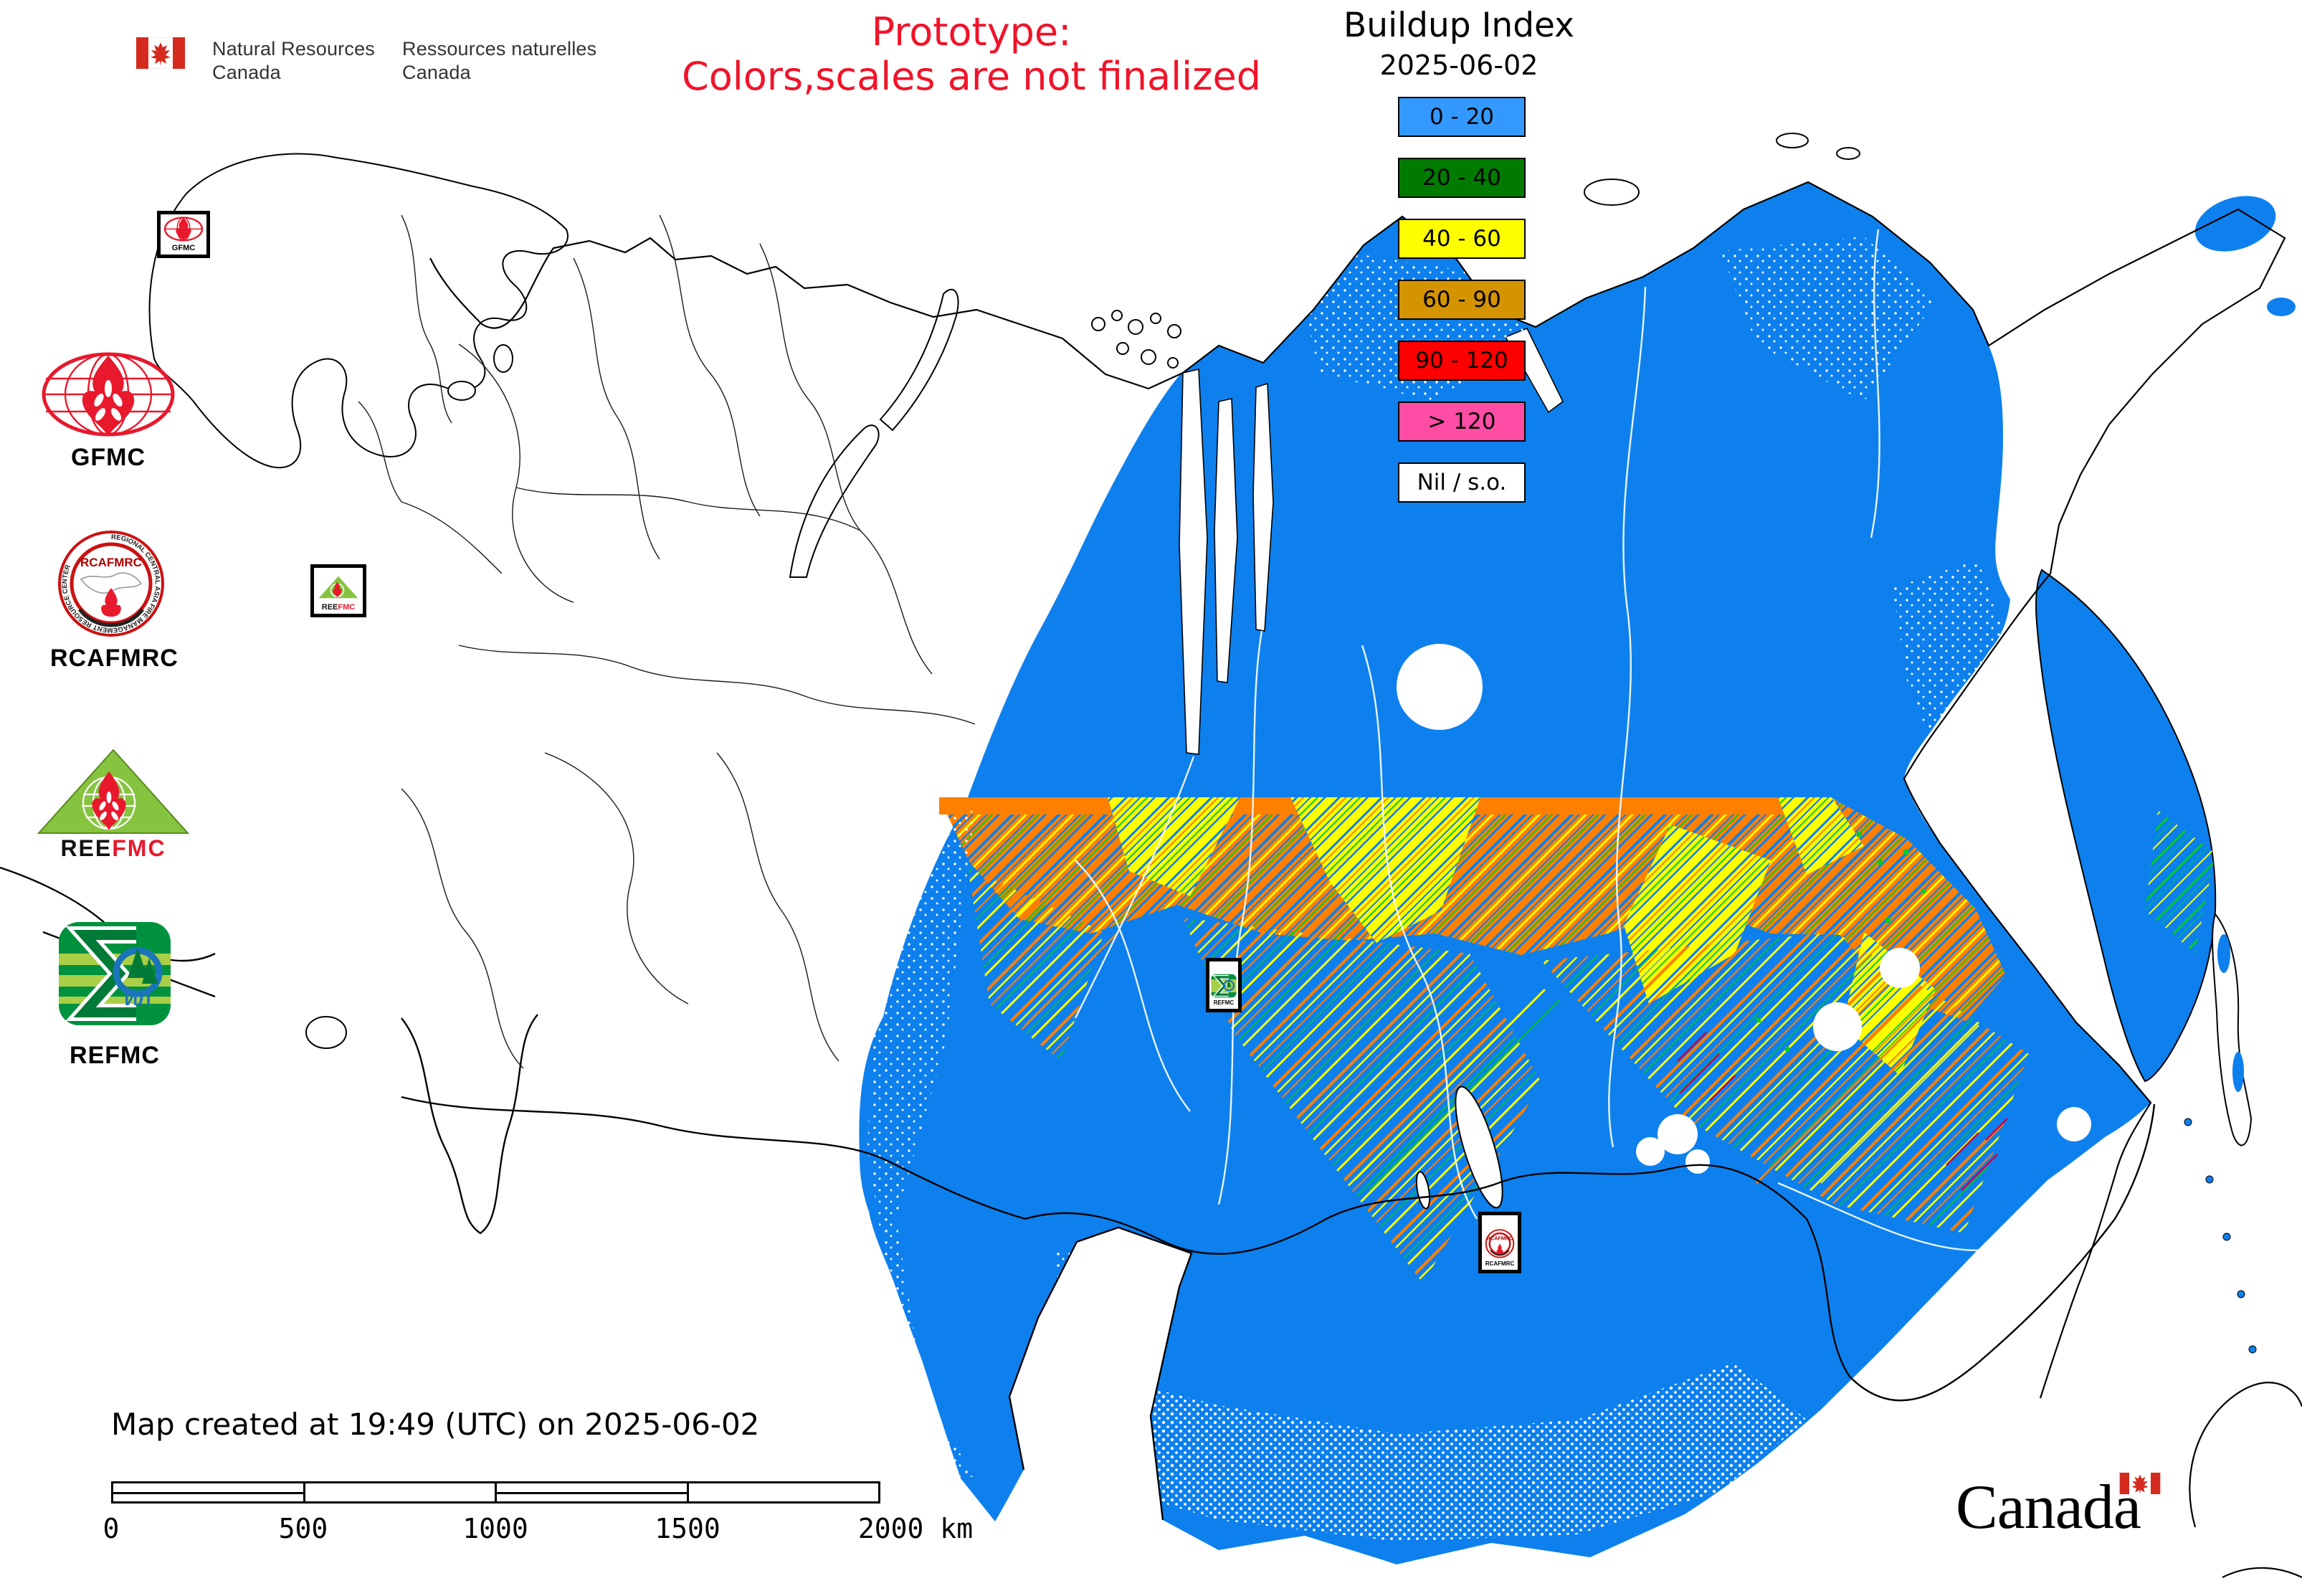  What do you see at coordinates (688, 1528) in the screenshot?
I see `scale-tick-1500: 1500` at bounding box center [688, 1528].